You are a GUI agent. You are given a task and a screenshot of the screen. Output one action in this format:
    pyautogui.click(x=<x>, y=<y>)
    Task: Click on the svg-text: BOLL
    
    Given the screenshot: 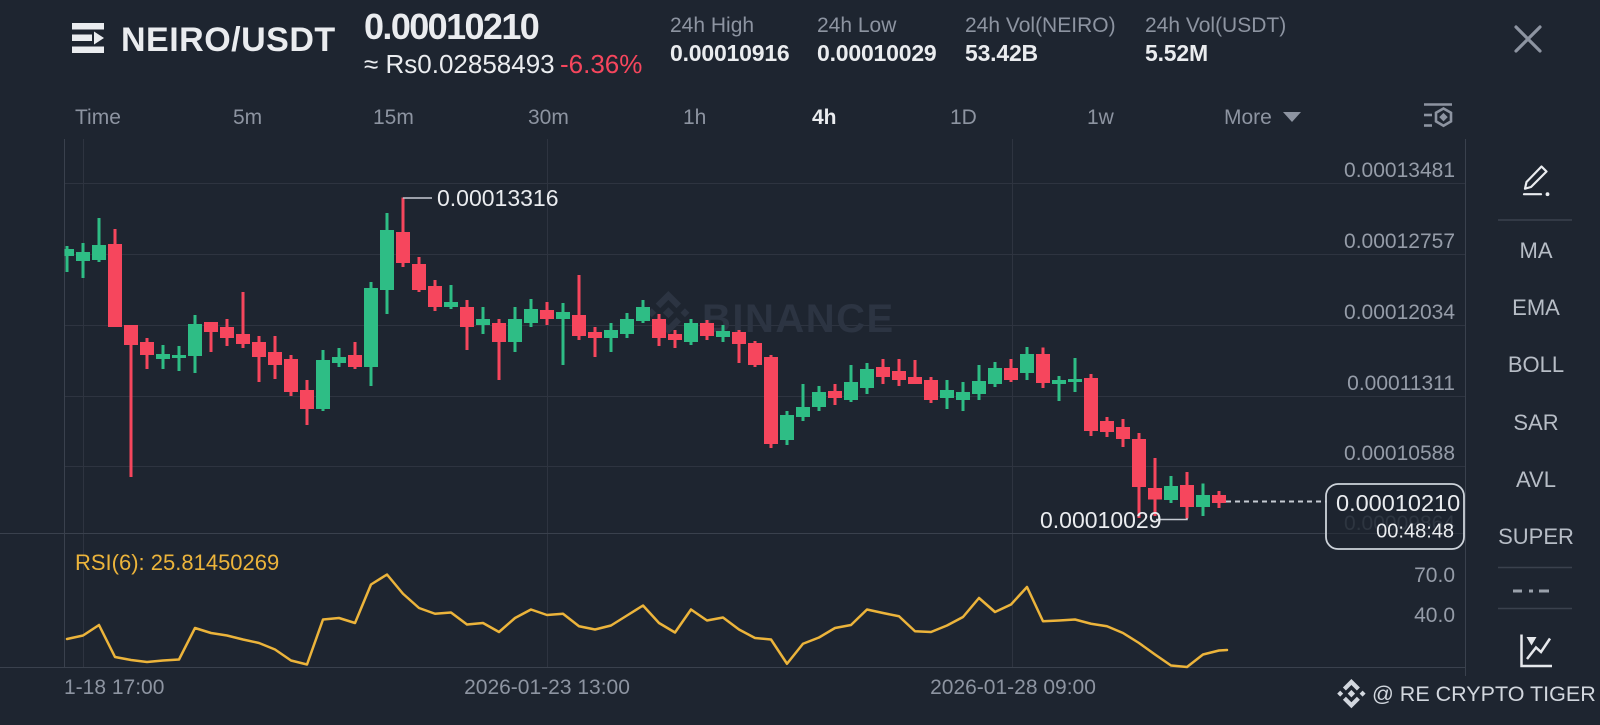 What is the action you would take?
    pyautogui.click(x=1536, y=364)
    